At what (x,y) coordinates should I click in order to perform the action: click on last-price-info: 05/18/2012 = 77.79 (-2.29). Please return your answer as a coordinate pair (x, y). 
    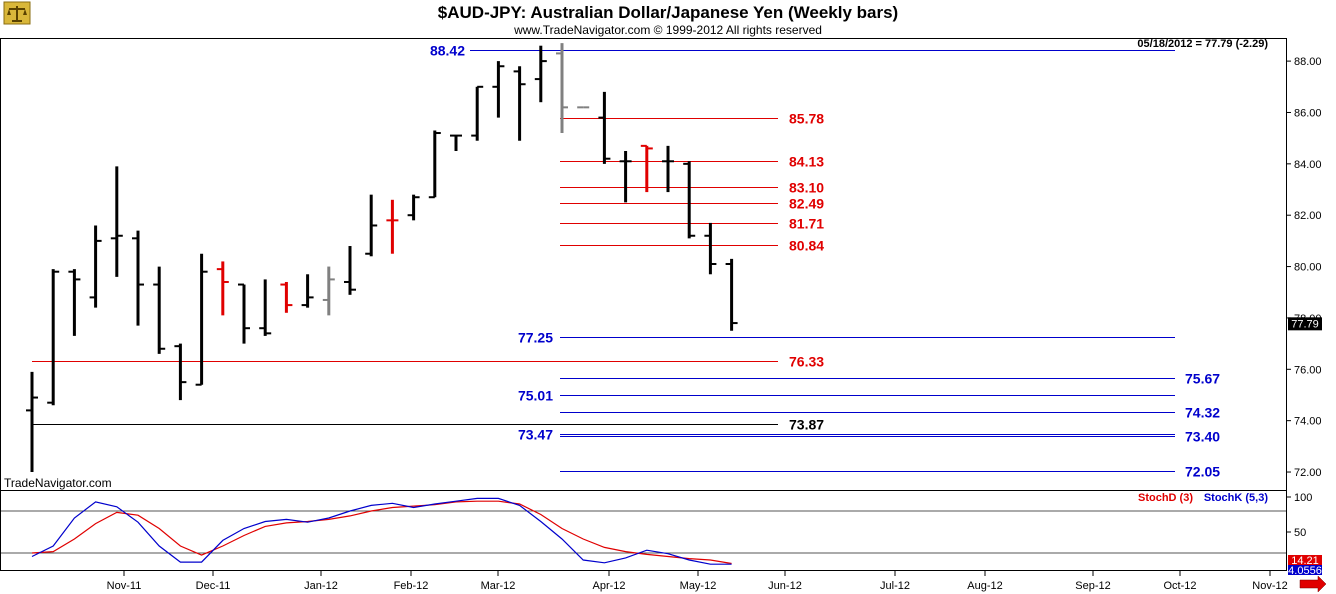
    Looking at the image, I should click on (1202, 44).